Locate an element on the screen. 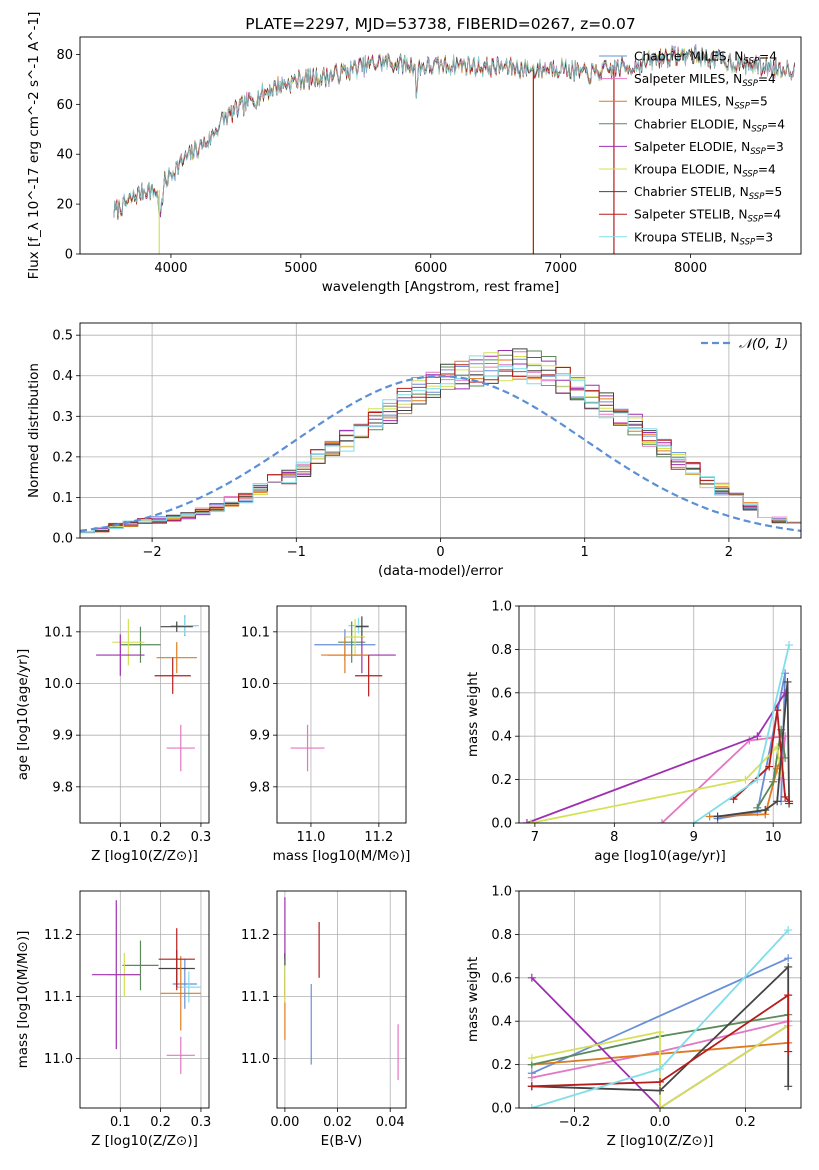 This screenshot has width=819, height=1170. x-axis-label: E(B-V) is located at coordinates (342, 1141).